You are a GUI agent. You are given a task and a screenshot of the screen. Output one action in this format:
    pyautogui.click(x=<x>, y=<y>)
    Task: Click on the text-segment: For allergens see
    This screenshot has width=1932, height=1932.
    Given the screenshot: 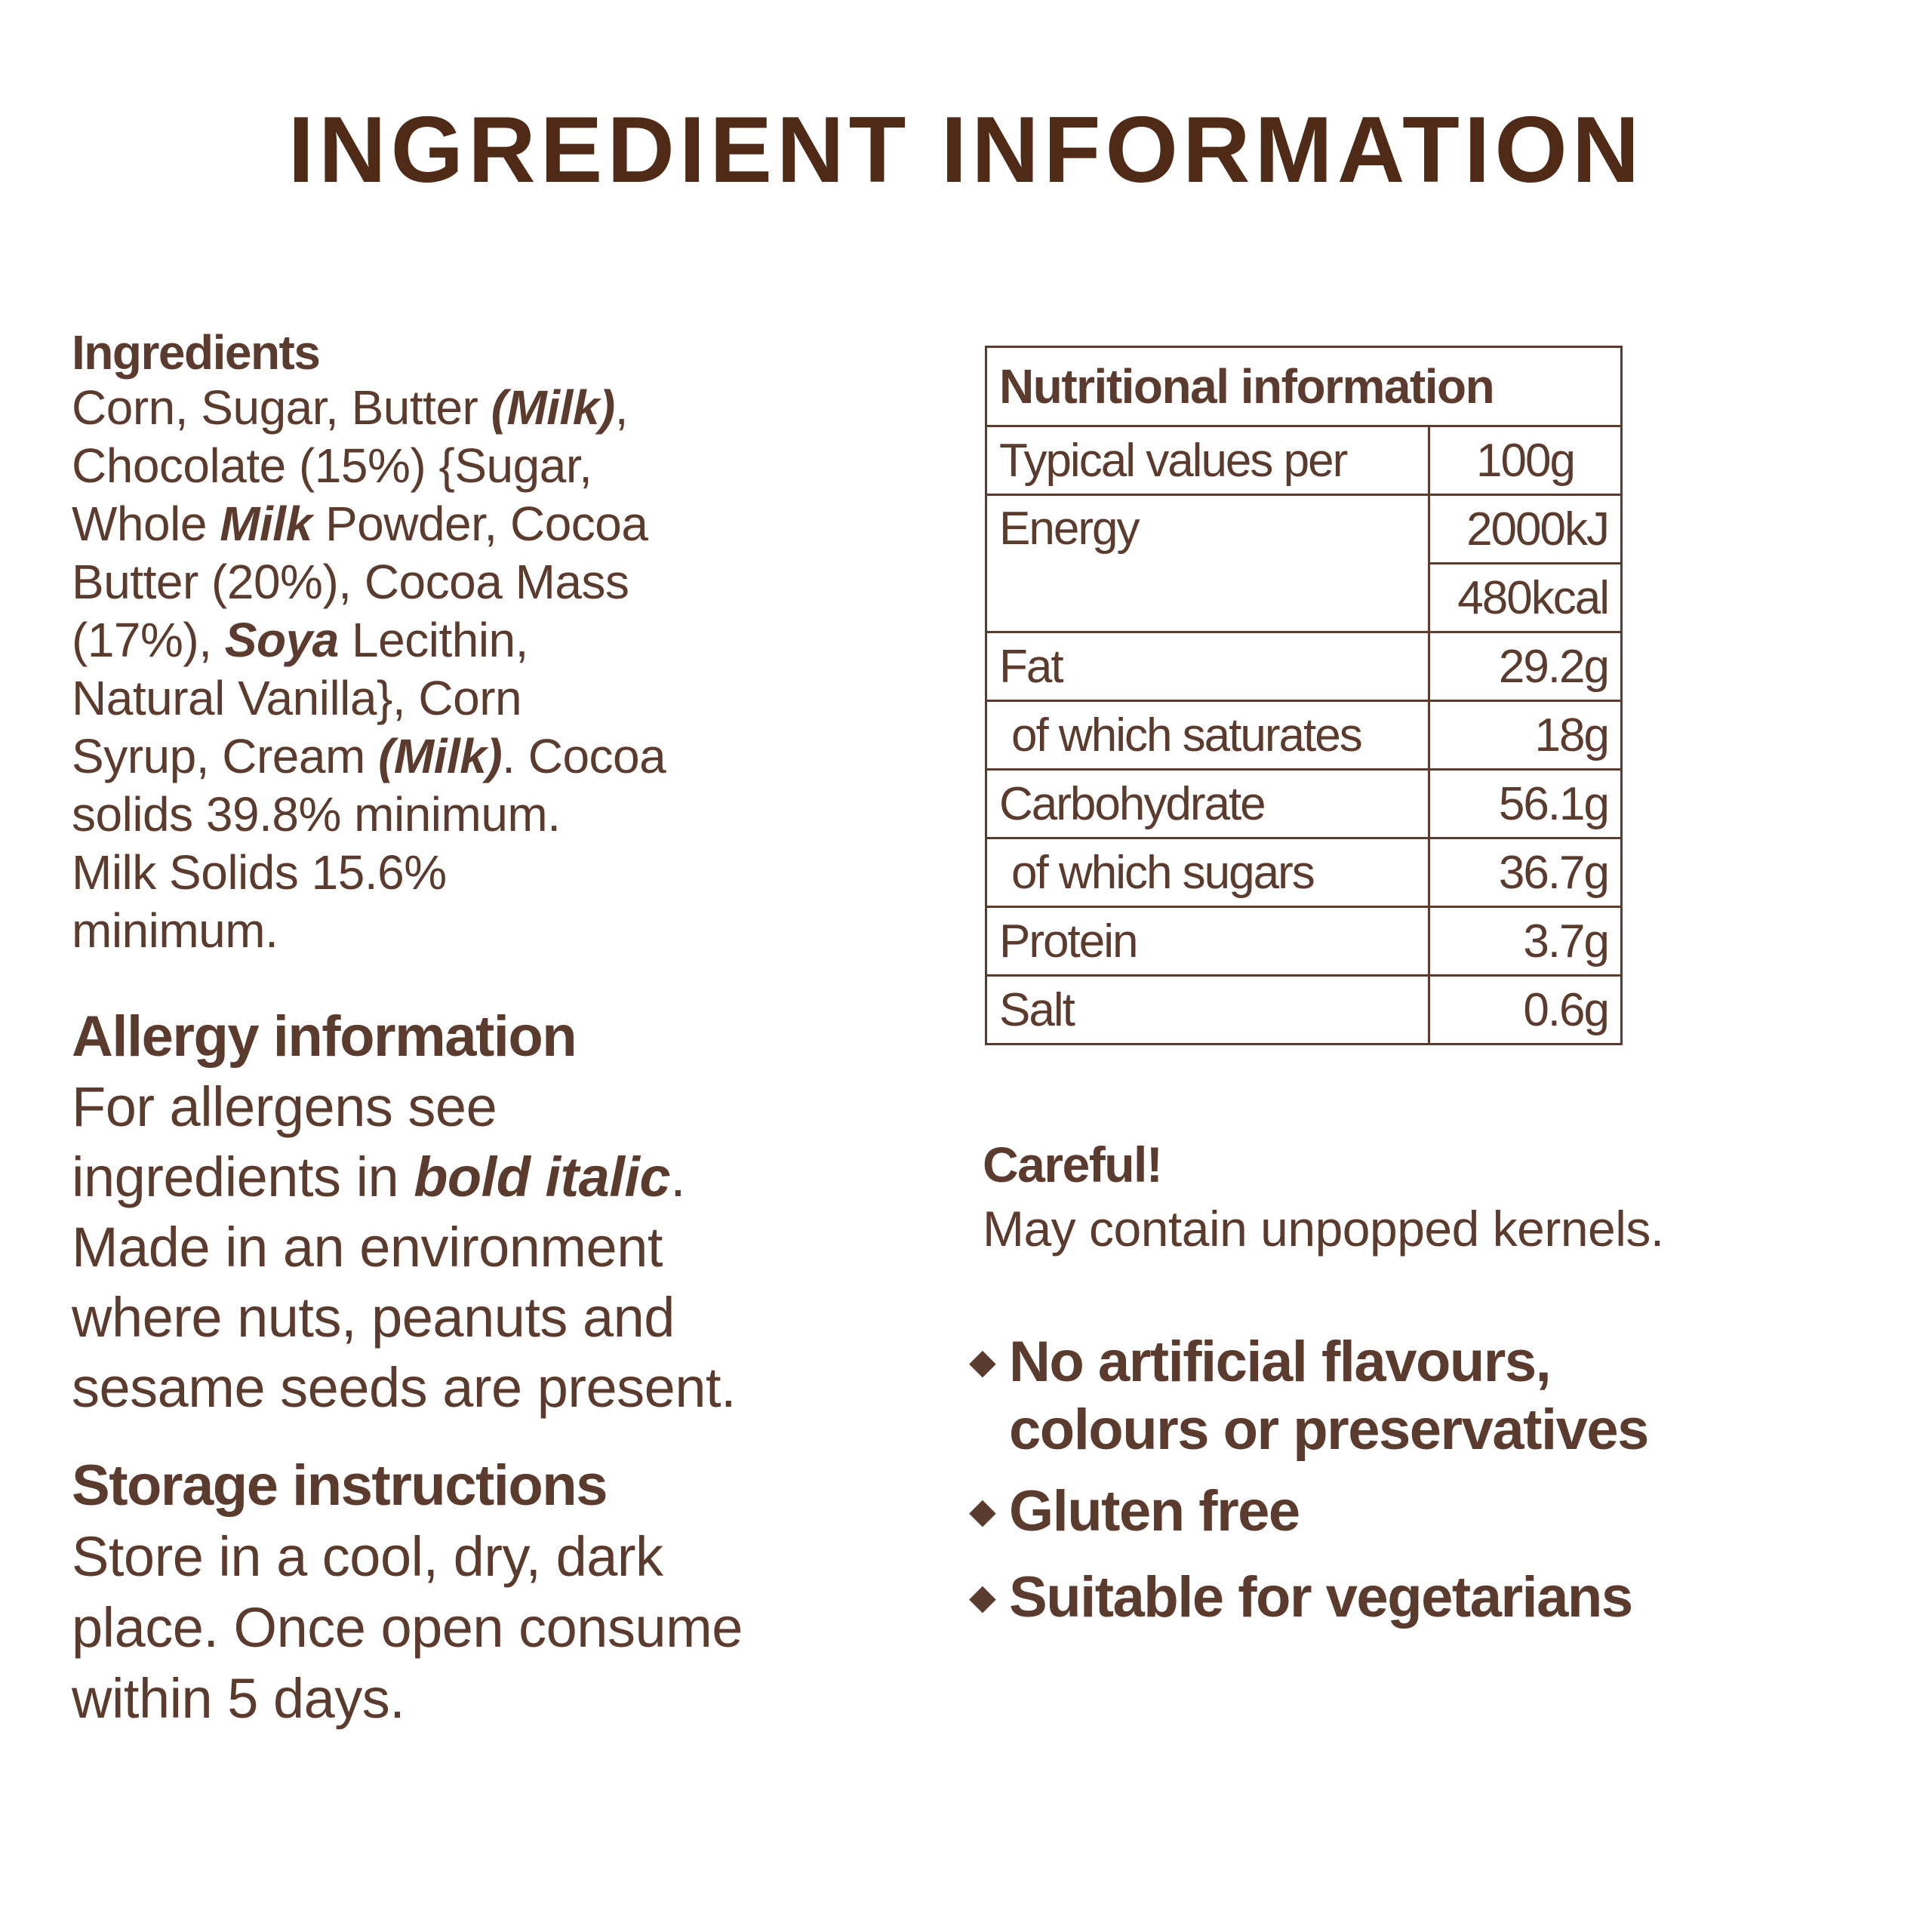 What is the action you would take?
    pyautogui.click(x=284, y=1106)
    